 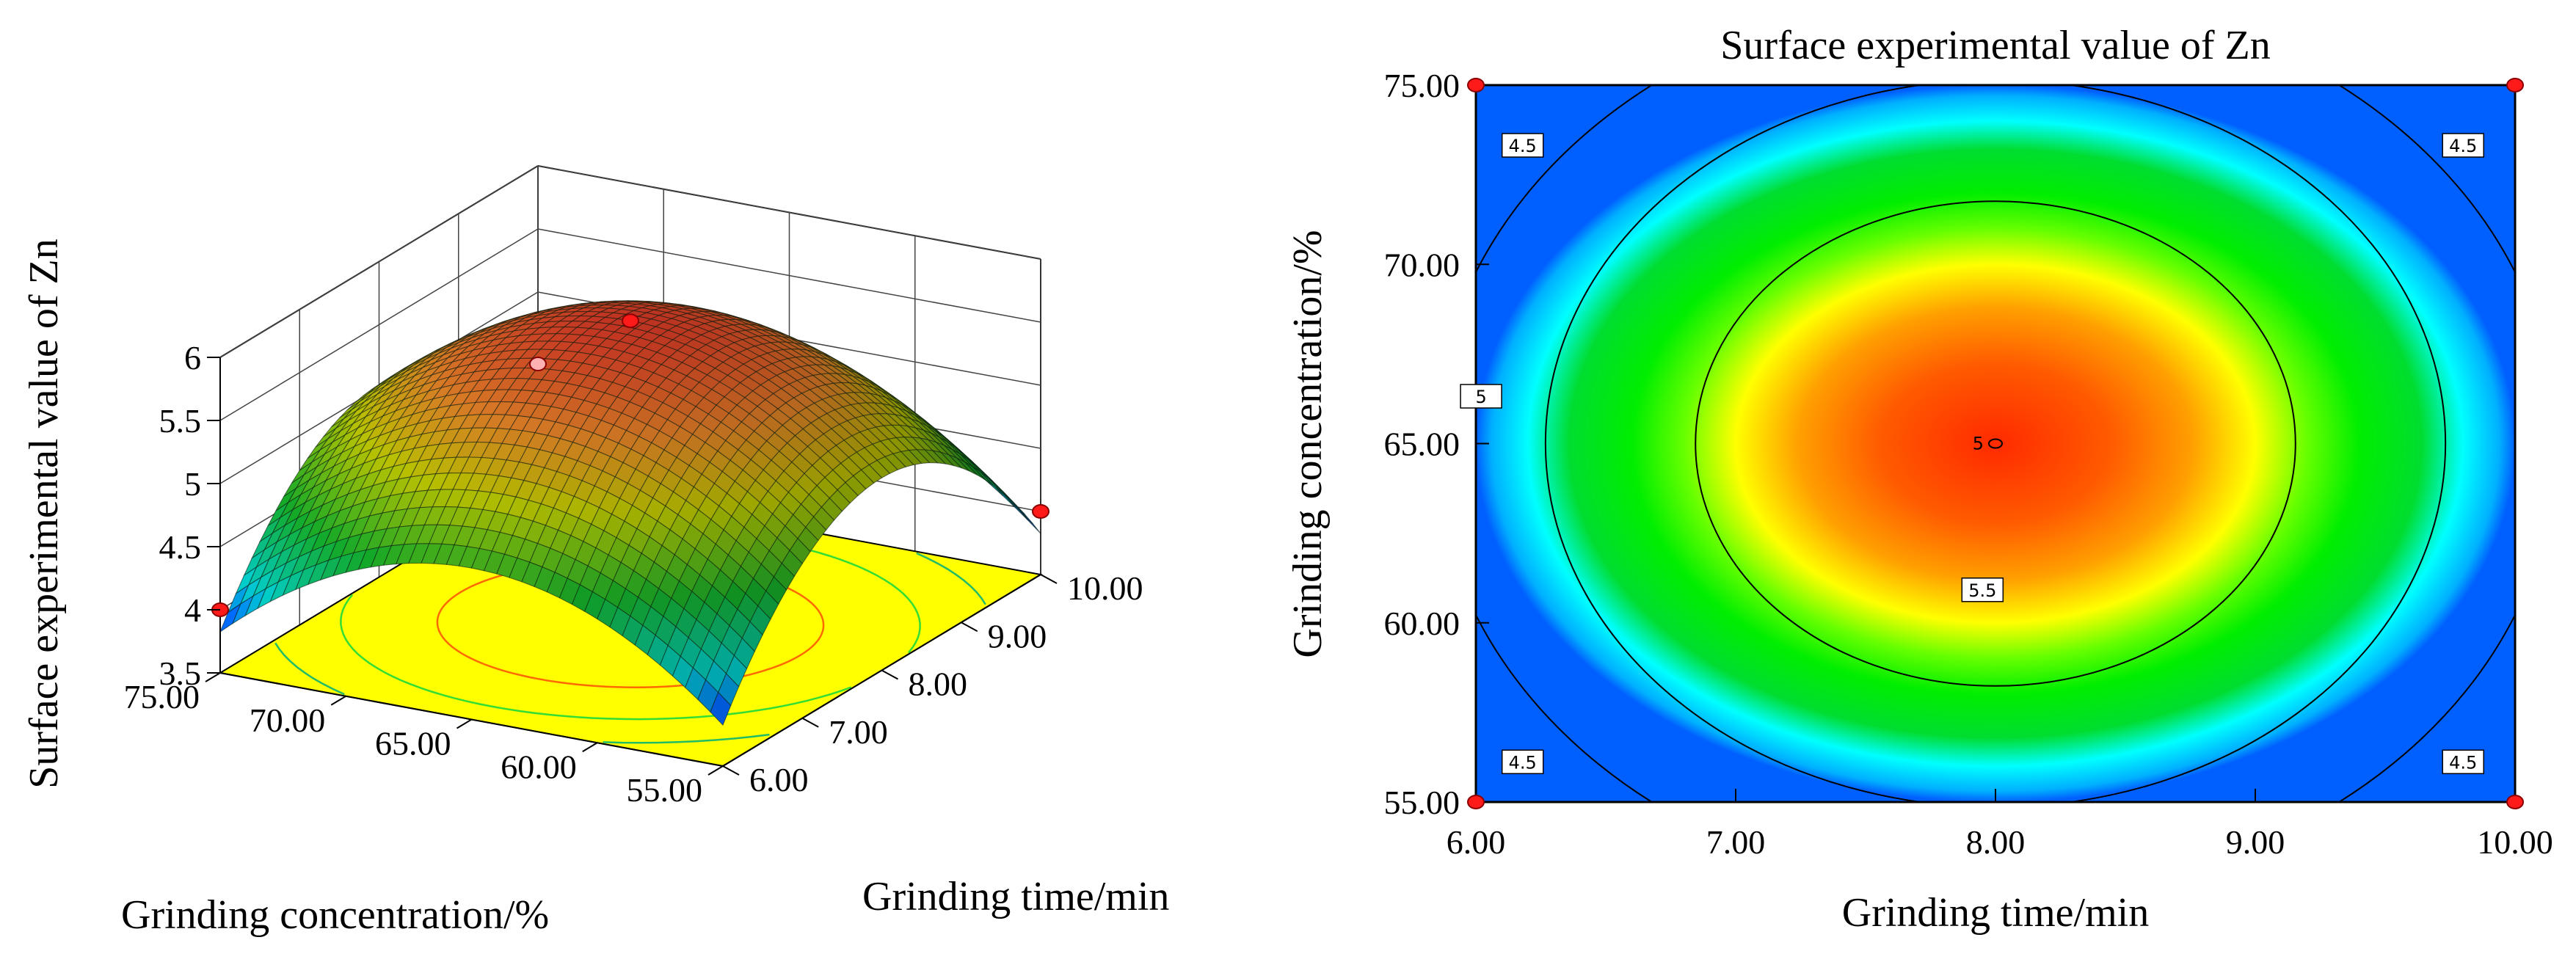 What do you see at coordinates (721, 708) in the screenshot?
I see `surface-patch` at bounding box center [721, 708].